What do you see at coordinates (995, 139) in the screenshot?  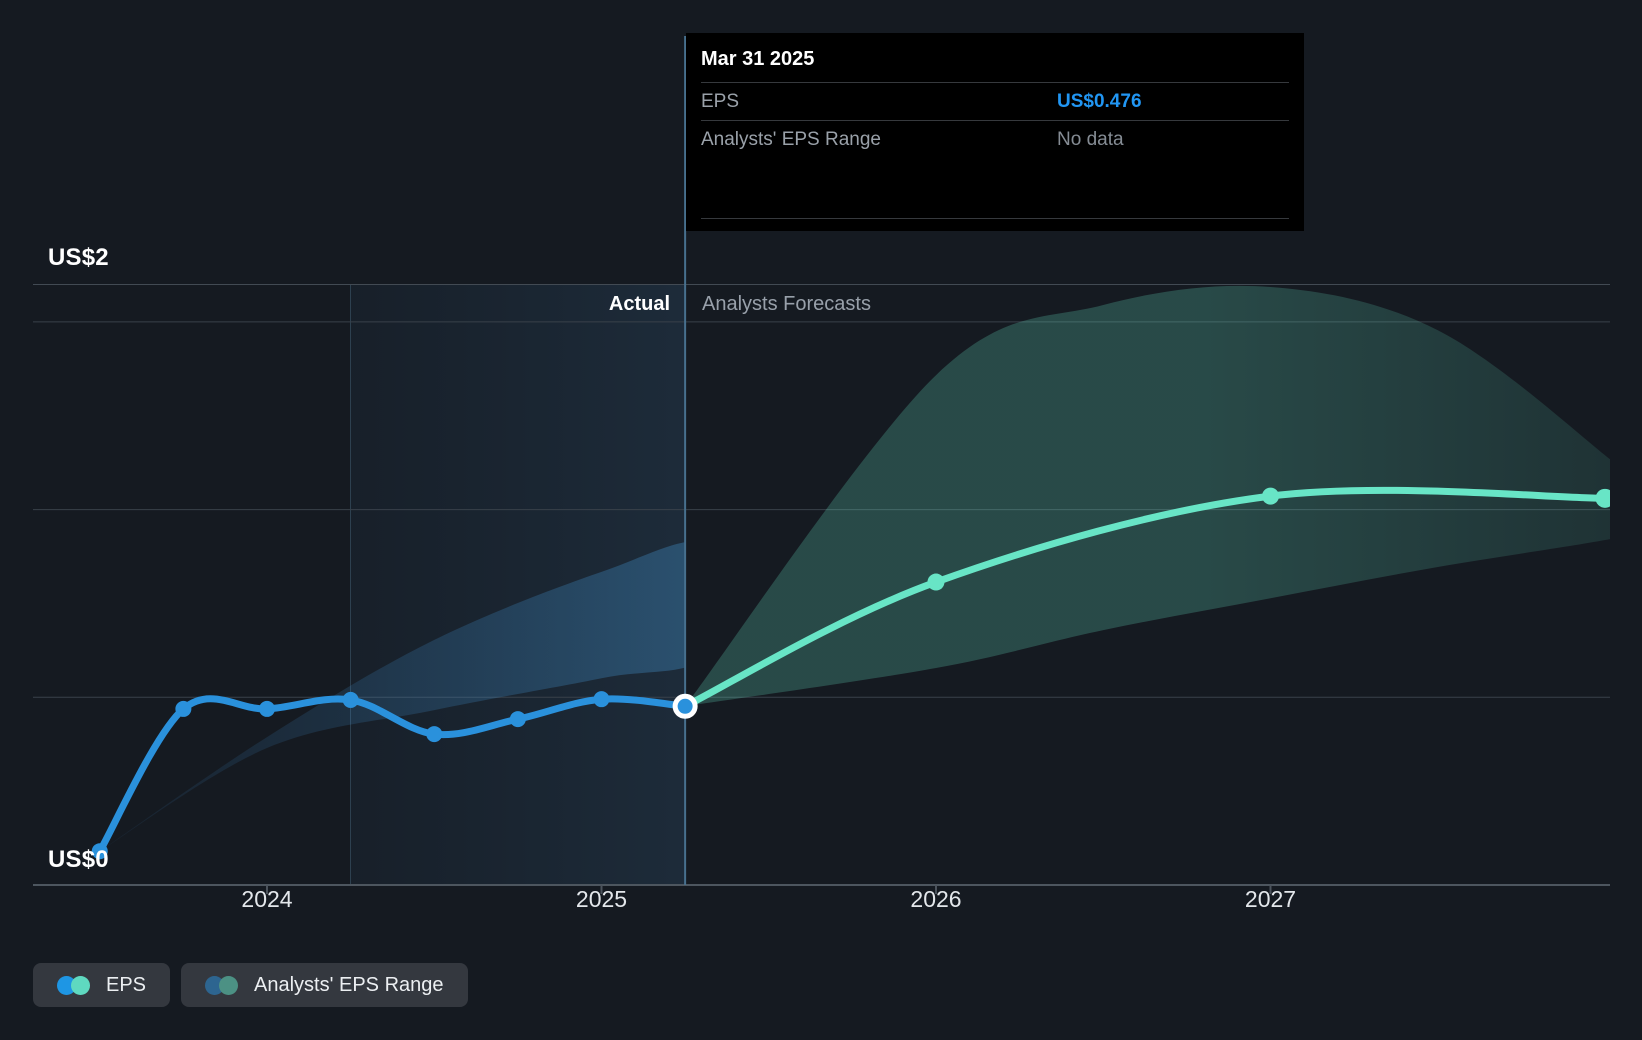 I see `tooltip-range-row: Analysts' EPS Range No data` at bounding box center [995, 139].